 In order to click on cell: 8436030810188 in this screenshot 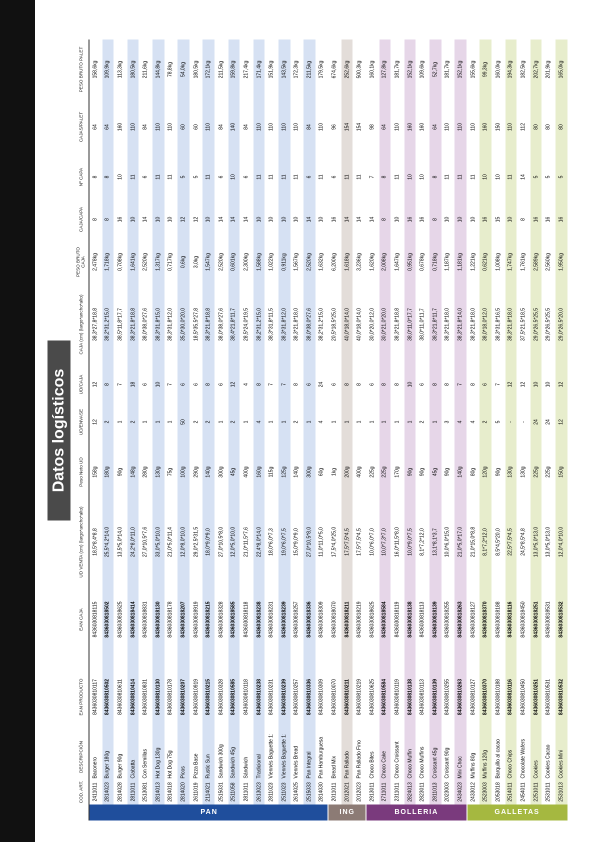, I will do `click(498, 697)`.